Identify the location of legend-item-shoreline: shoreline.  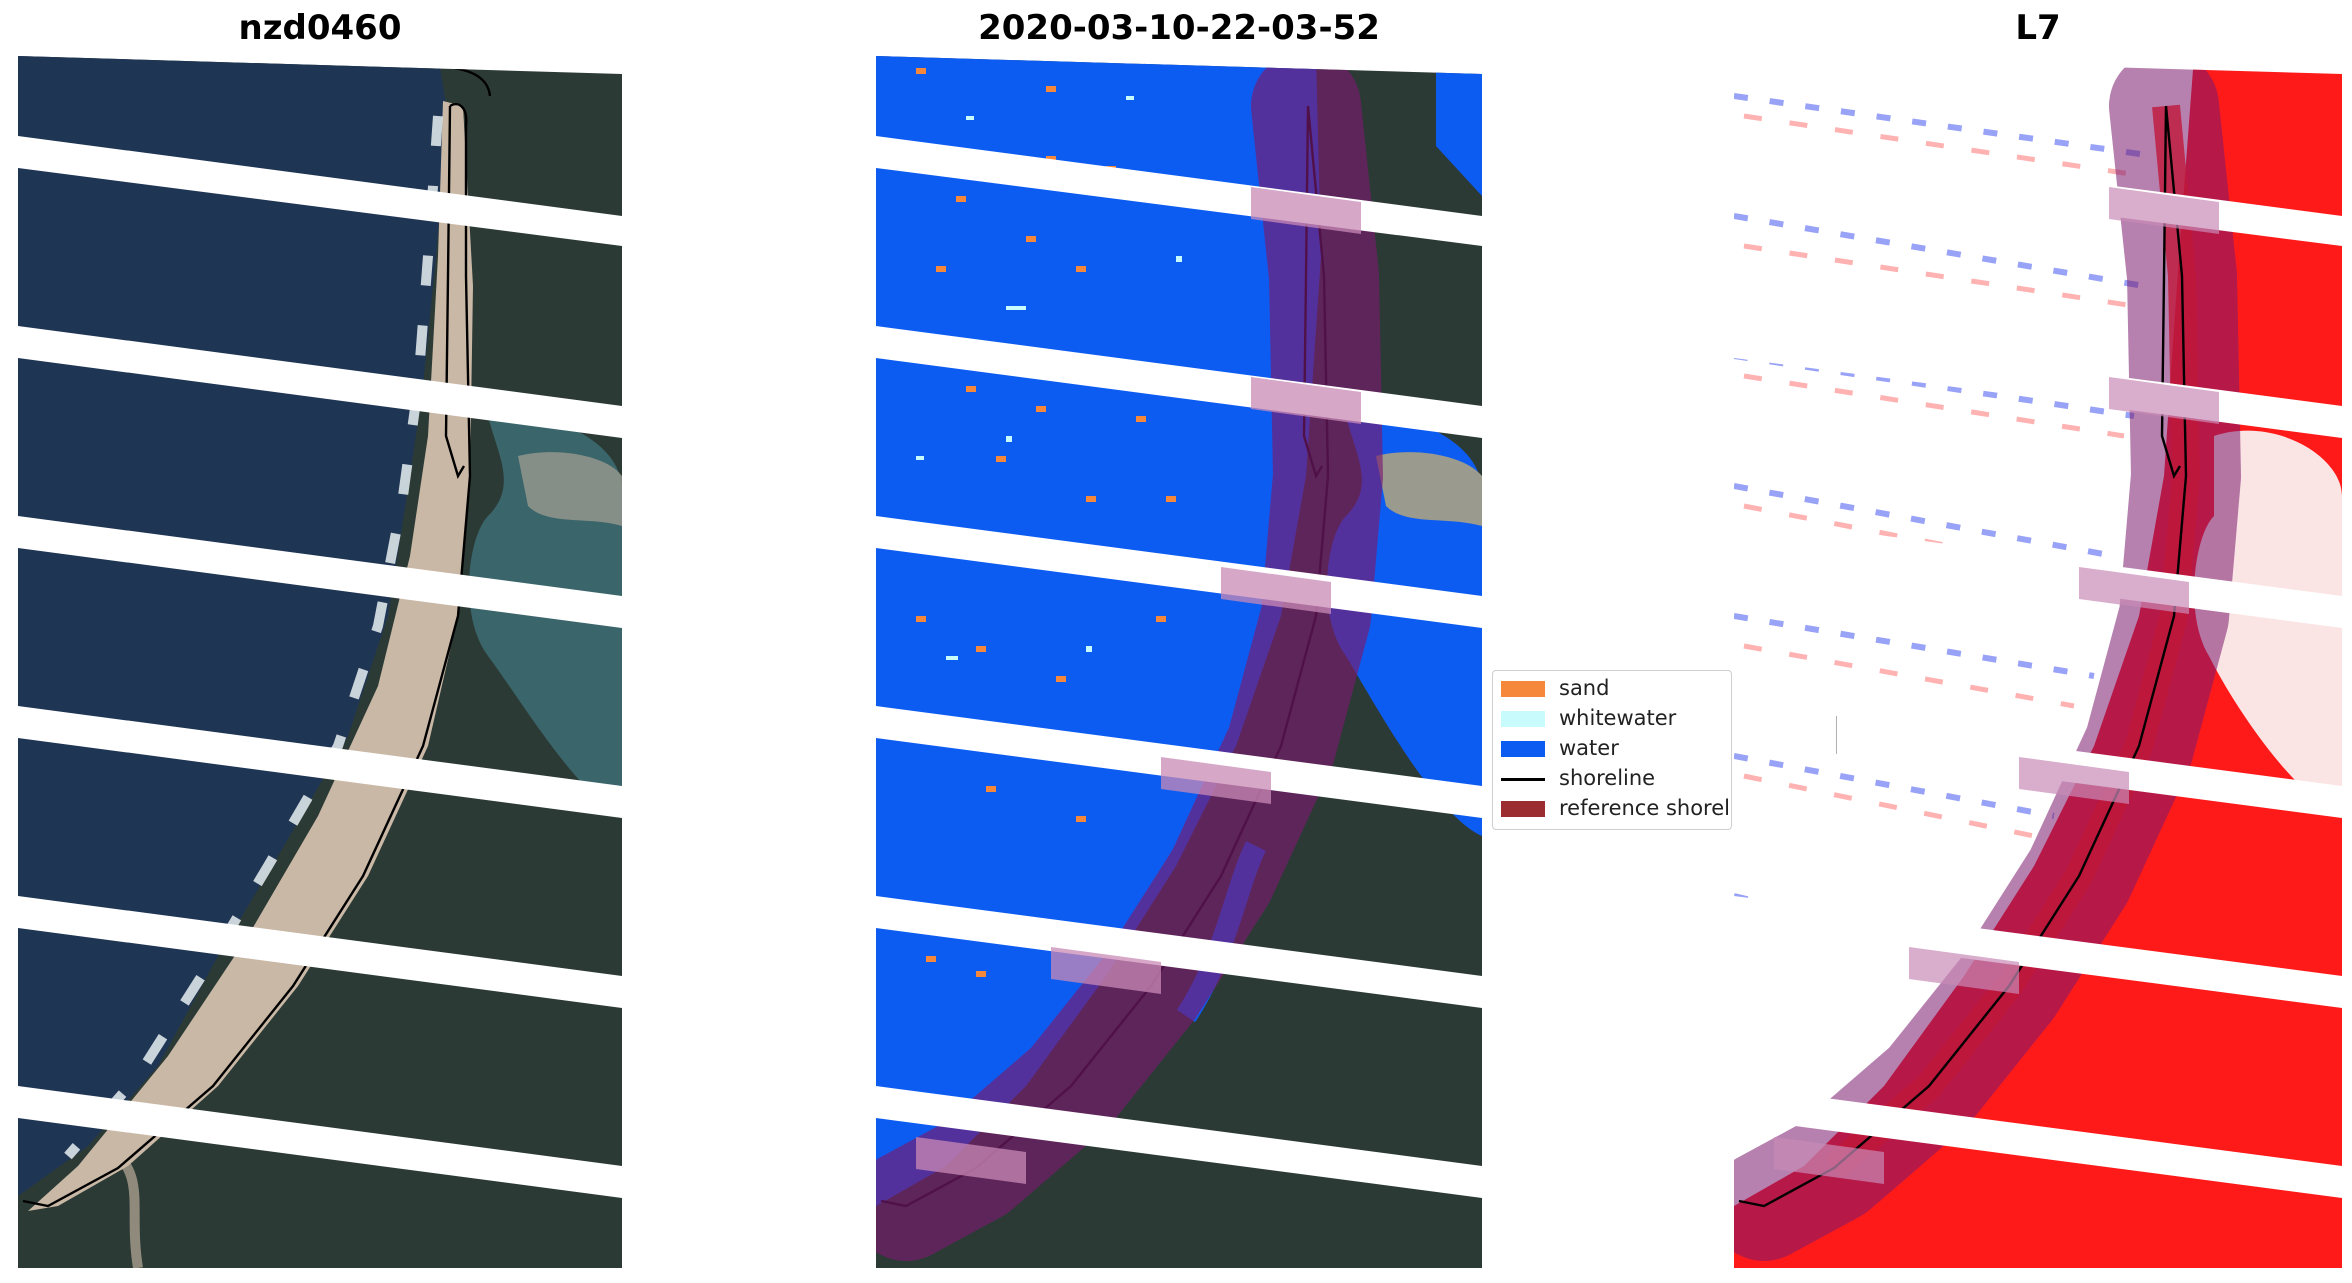
(1612, 778).